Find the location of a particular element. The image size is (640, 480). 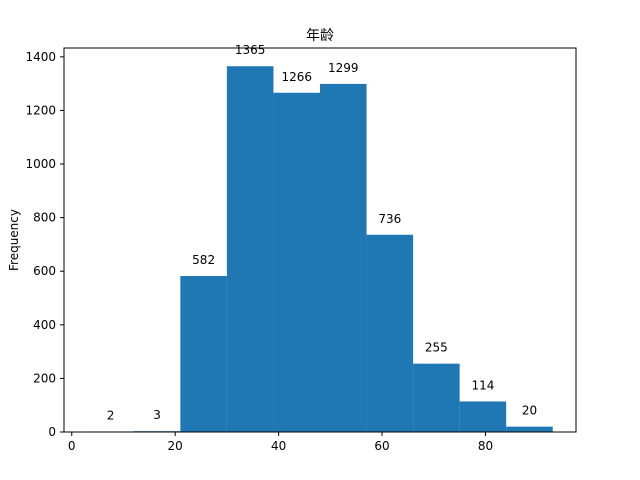

x-axis-ticks: 0 20 40 60 80 is located at coordinates (280, 442).